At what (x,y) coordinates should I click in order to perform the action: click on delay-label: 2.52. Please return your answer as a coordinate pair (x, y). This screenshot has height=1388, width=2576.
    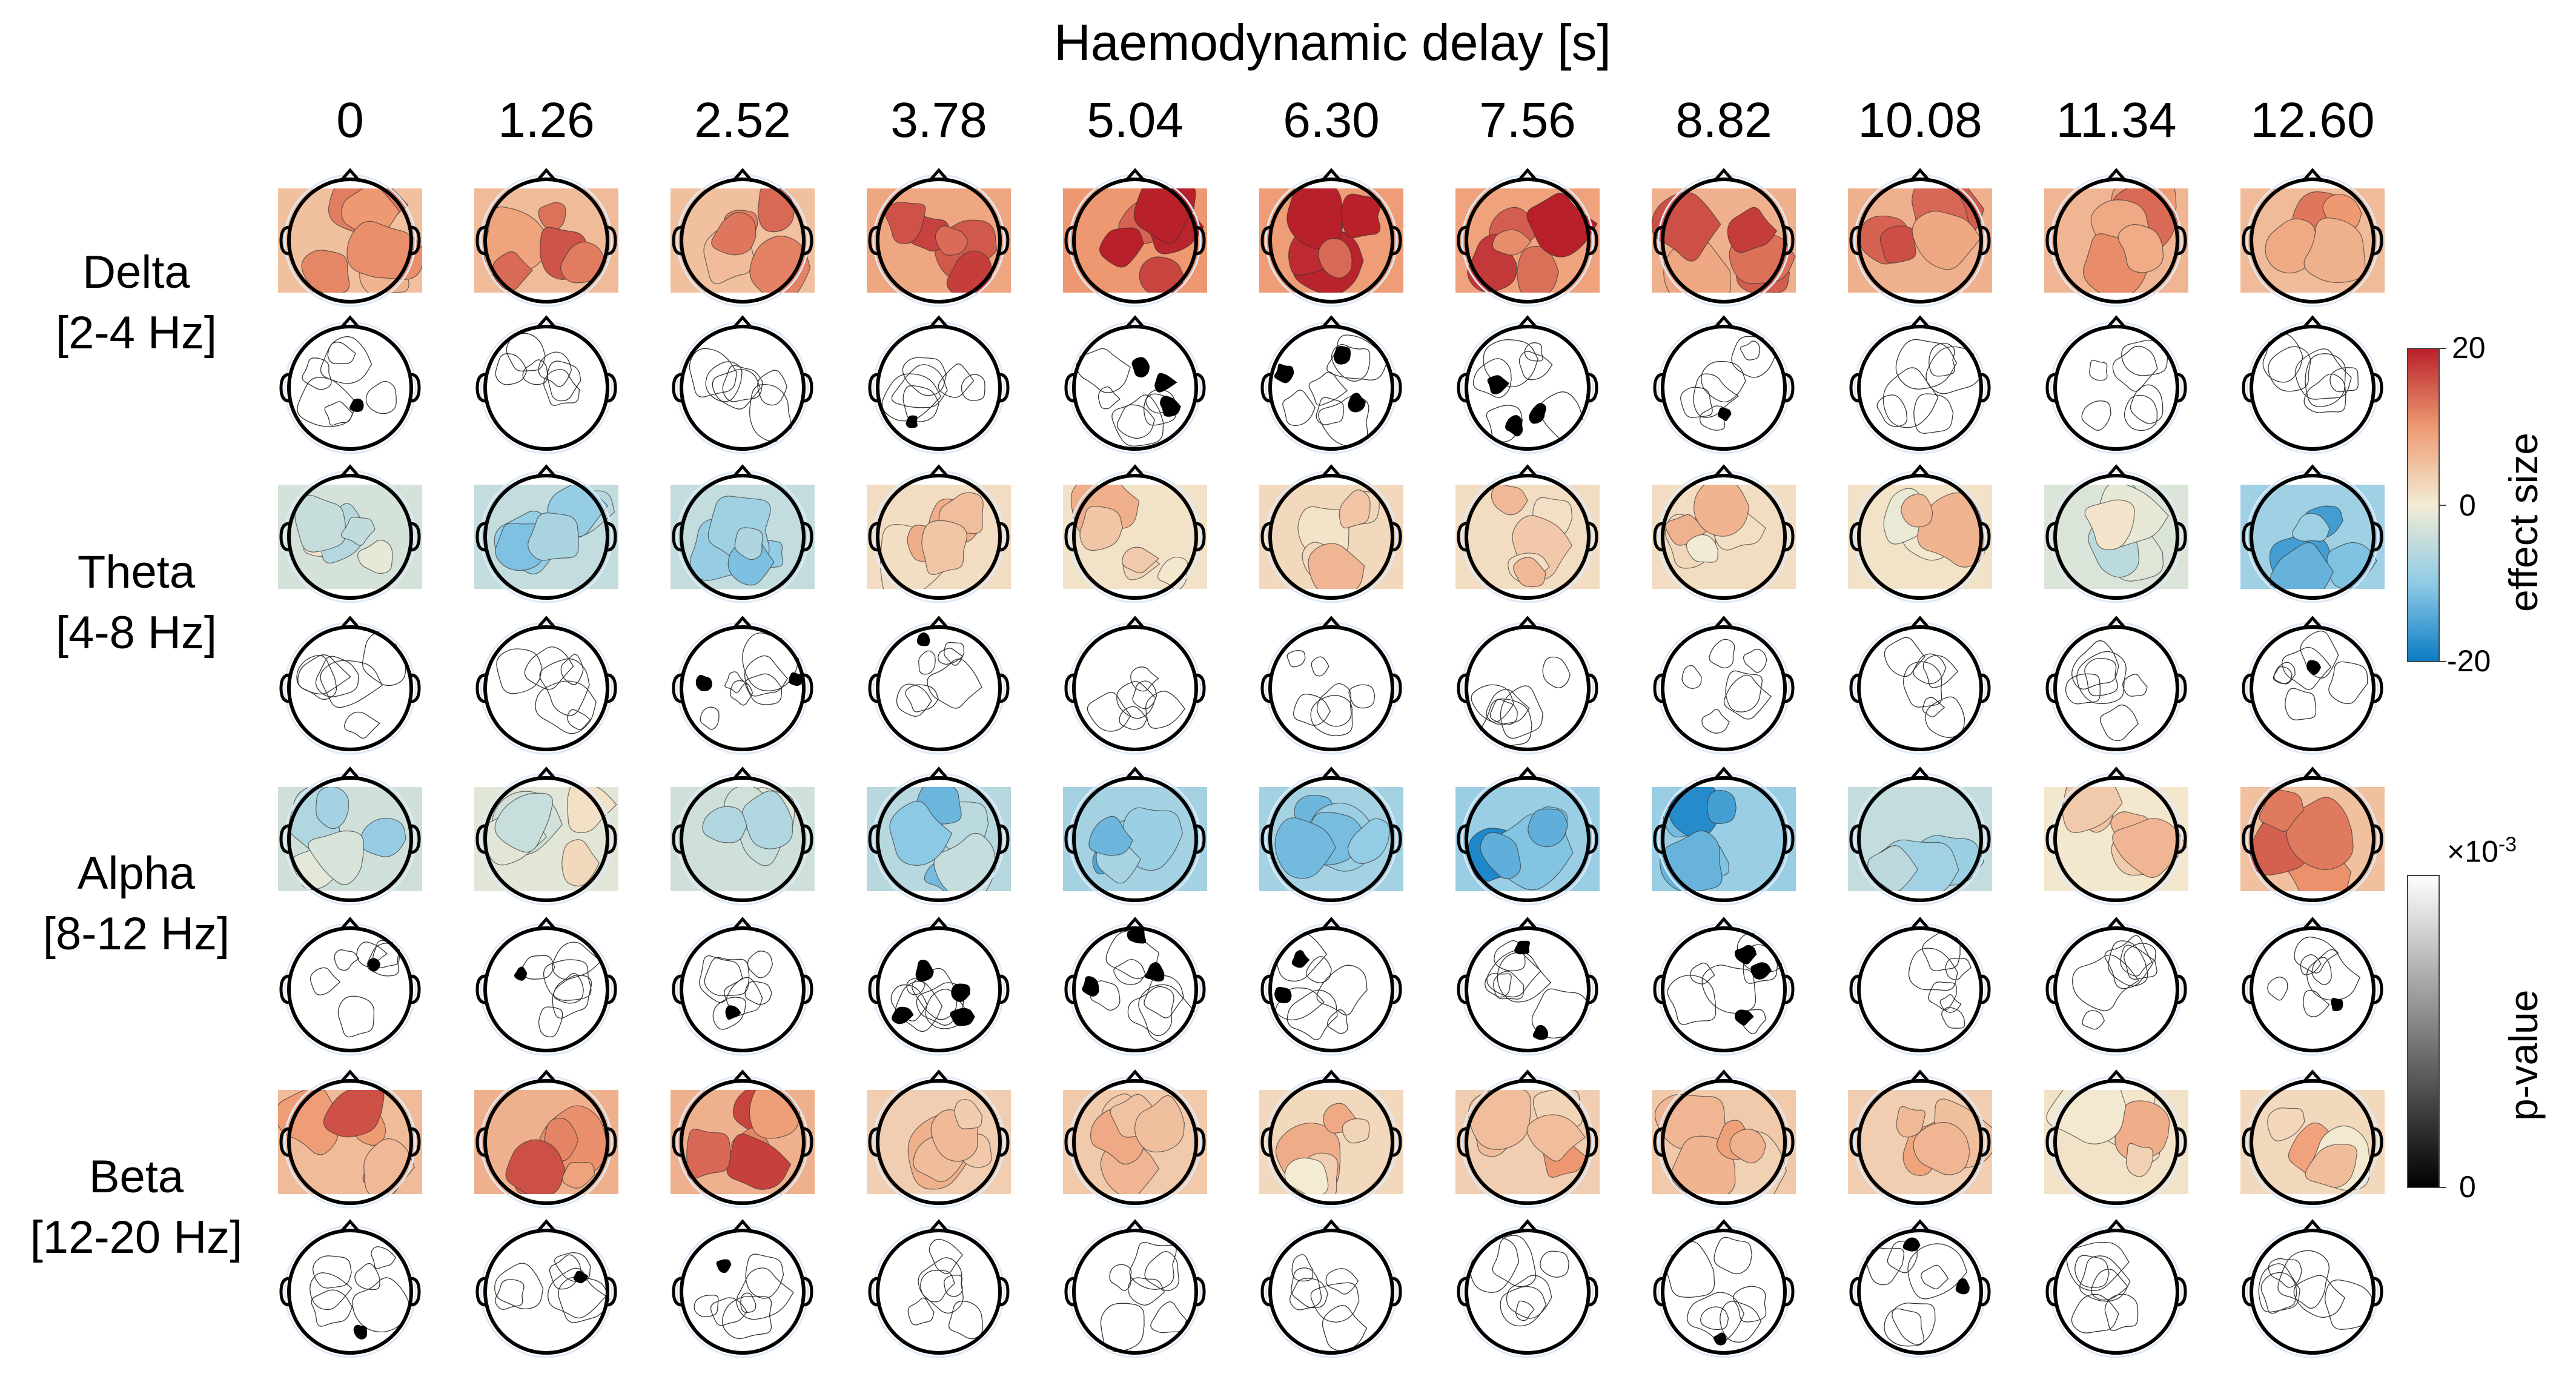
    Looking at the image, I should click on (742, 120).